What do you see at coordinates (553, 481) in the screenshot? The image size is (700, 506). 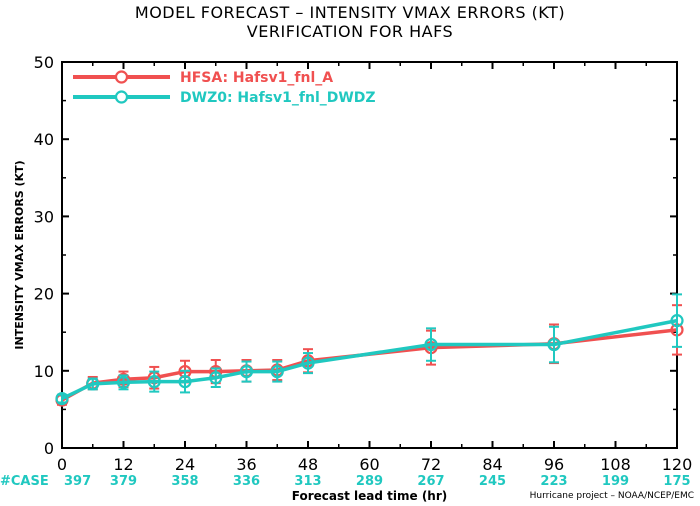 I see `case-count: 223` at bounding box center [553, 481].